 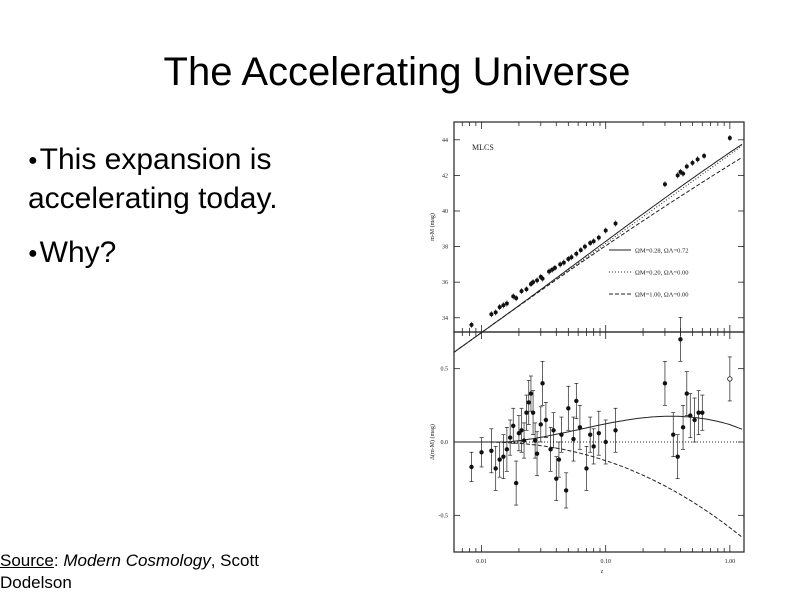 I want to click on source-label: Source, so click(x=27, y=560).